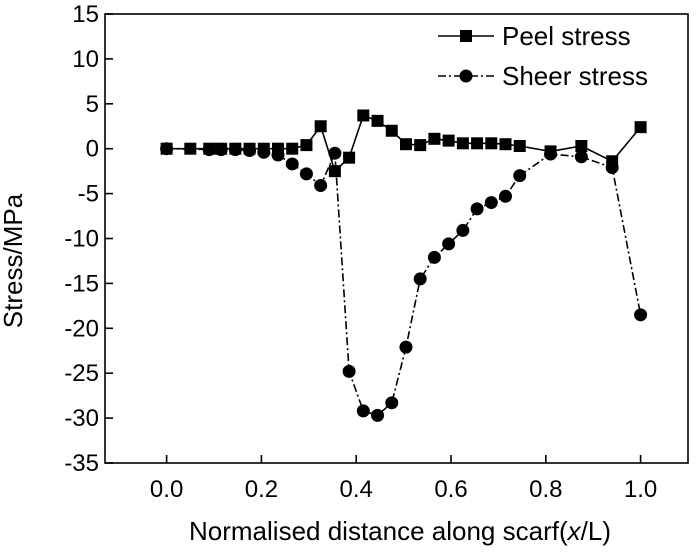 This screenshot has height=556, width=700. What do you see at coordinates (596, 531) in the screenshot?
I see `x-axis-label-unit: /L)` at bounding box center [596, 531].